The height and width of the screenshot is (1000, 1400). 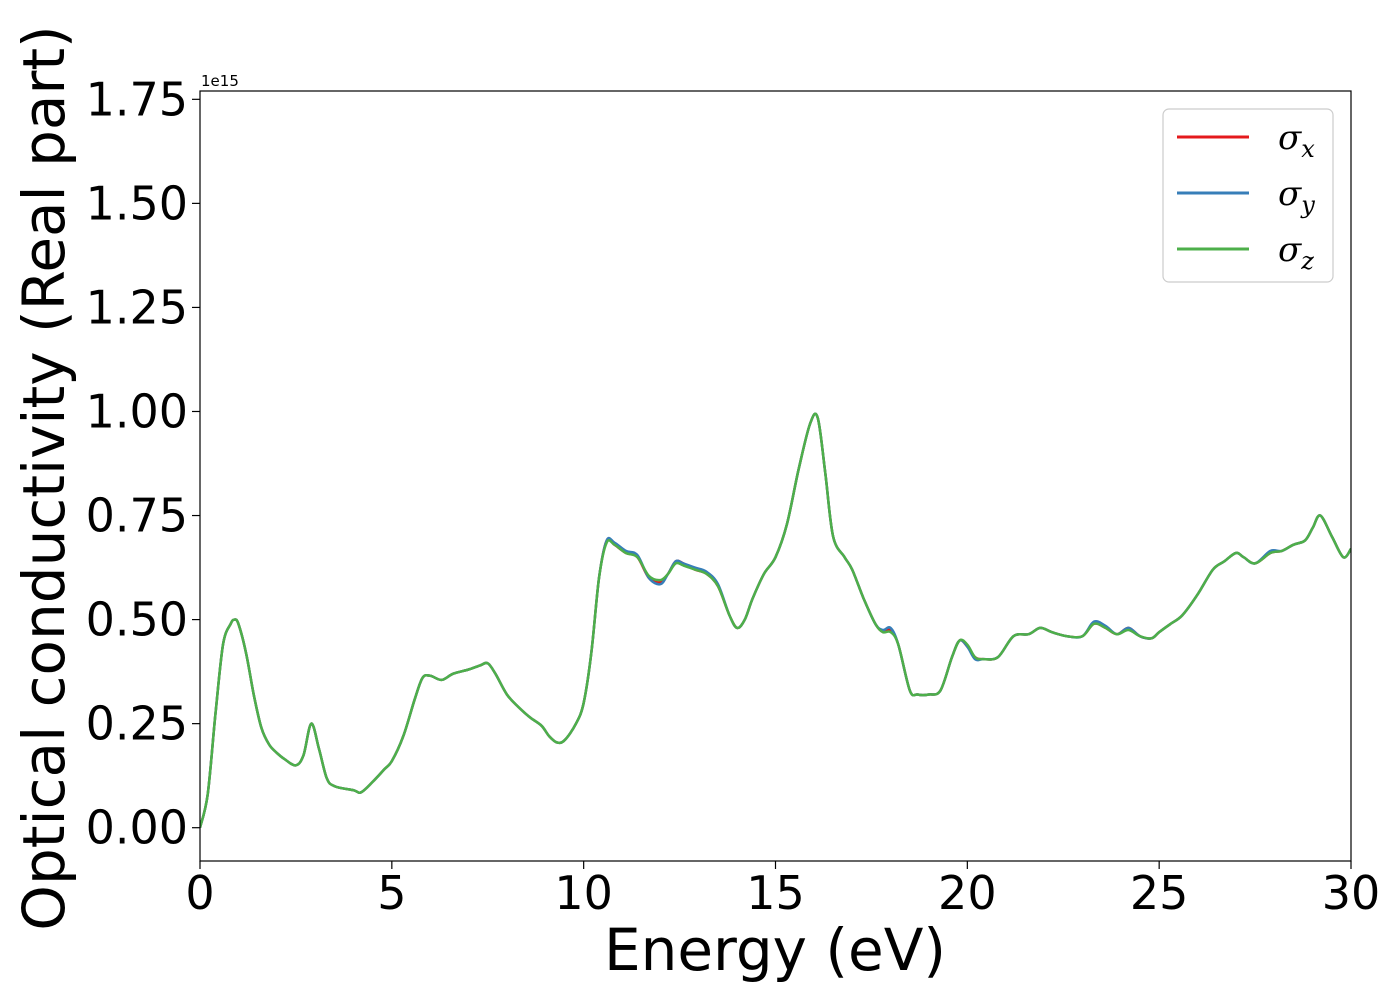 I want to click on legend-box, so click(x=1248, y=195).